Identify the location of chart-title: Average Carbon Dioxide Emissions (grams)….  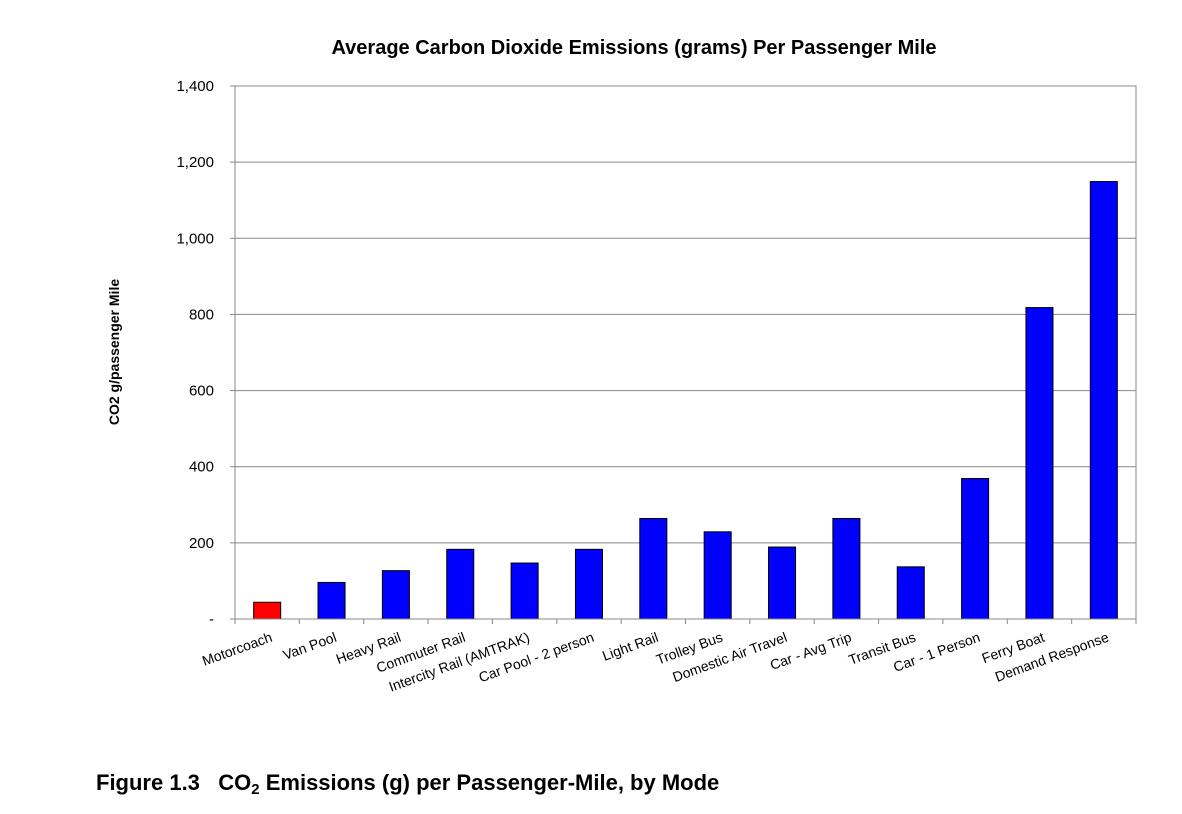
(633, 48).